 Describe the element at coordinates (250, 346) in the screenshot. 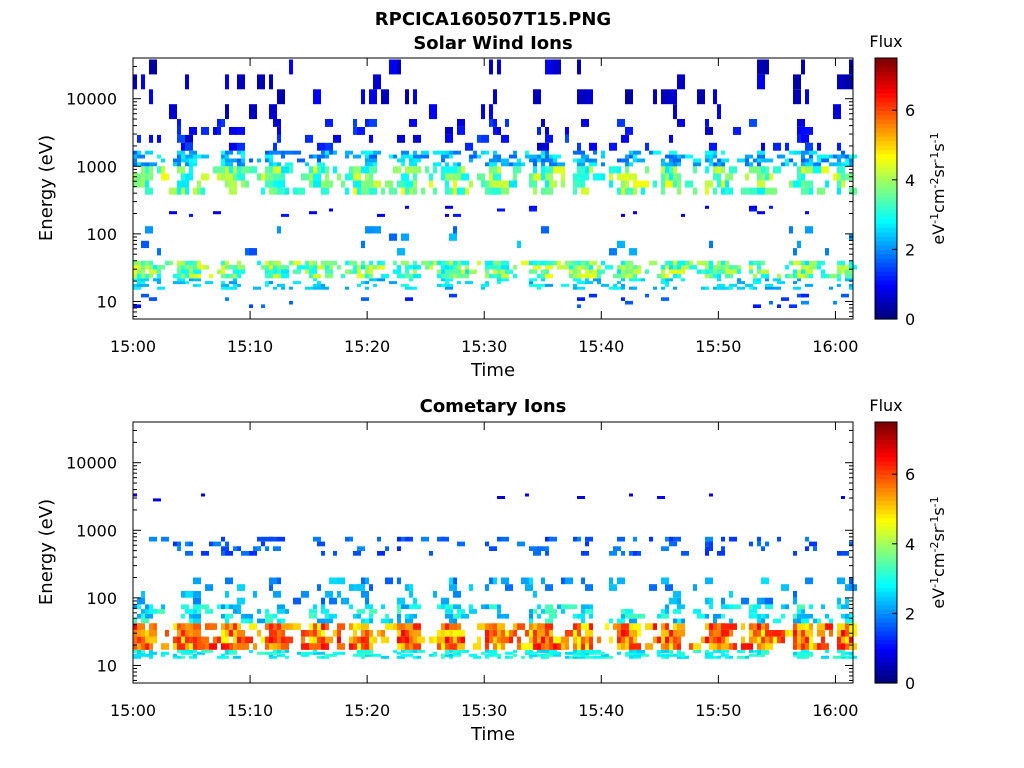

I see `x-tick-label: 15:10` at that location.